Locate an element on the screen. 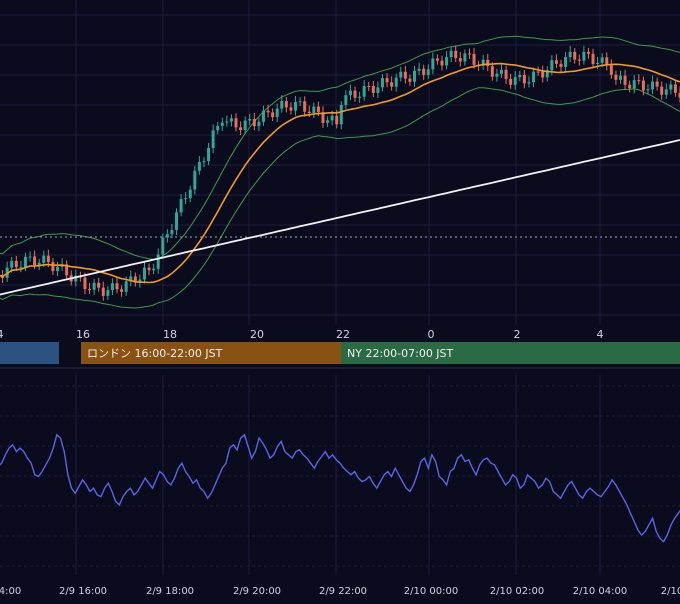  x-tick-label: 0 is located at coordinates (431, 334).